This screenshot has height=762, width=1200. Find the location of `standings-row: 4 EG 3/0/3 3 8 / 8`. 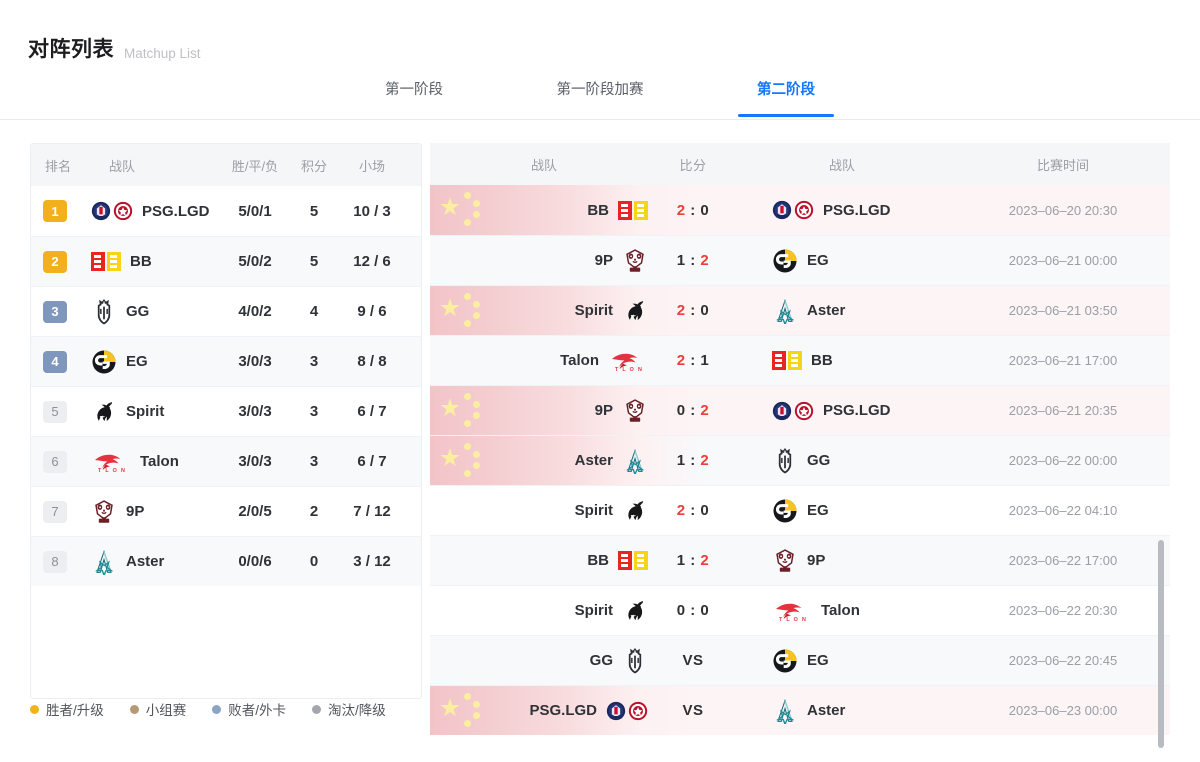

standings-row: 4 EG 3/0/3 3 8 / 8 is located at coordinates (226, 361).